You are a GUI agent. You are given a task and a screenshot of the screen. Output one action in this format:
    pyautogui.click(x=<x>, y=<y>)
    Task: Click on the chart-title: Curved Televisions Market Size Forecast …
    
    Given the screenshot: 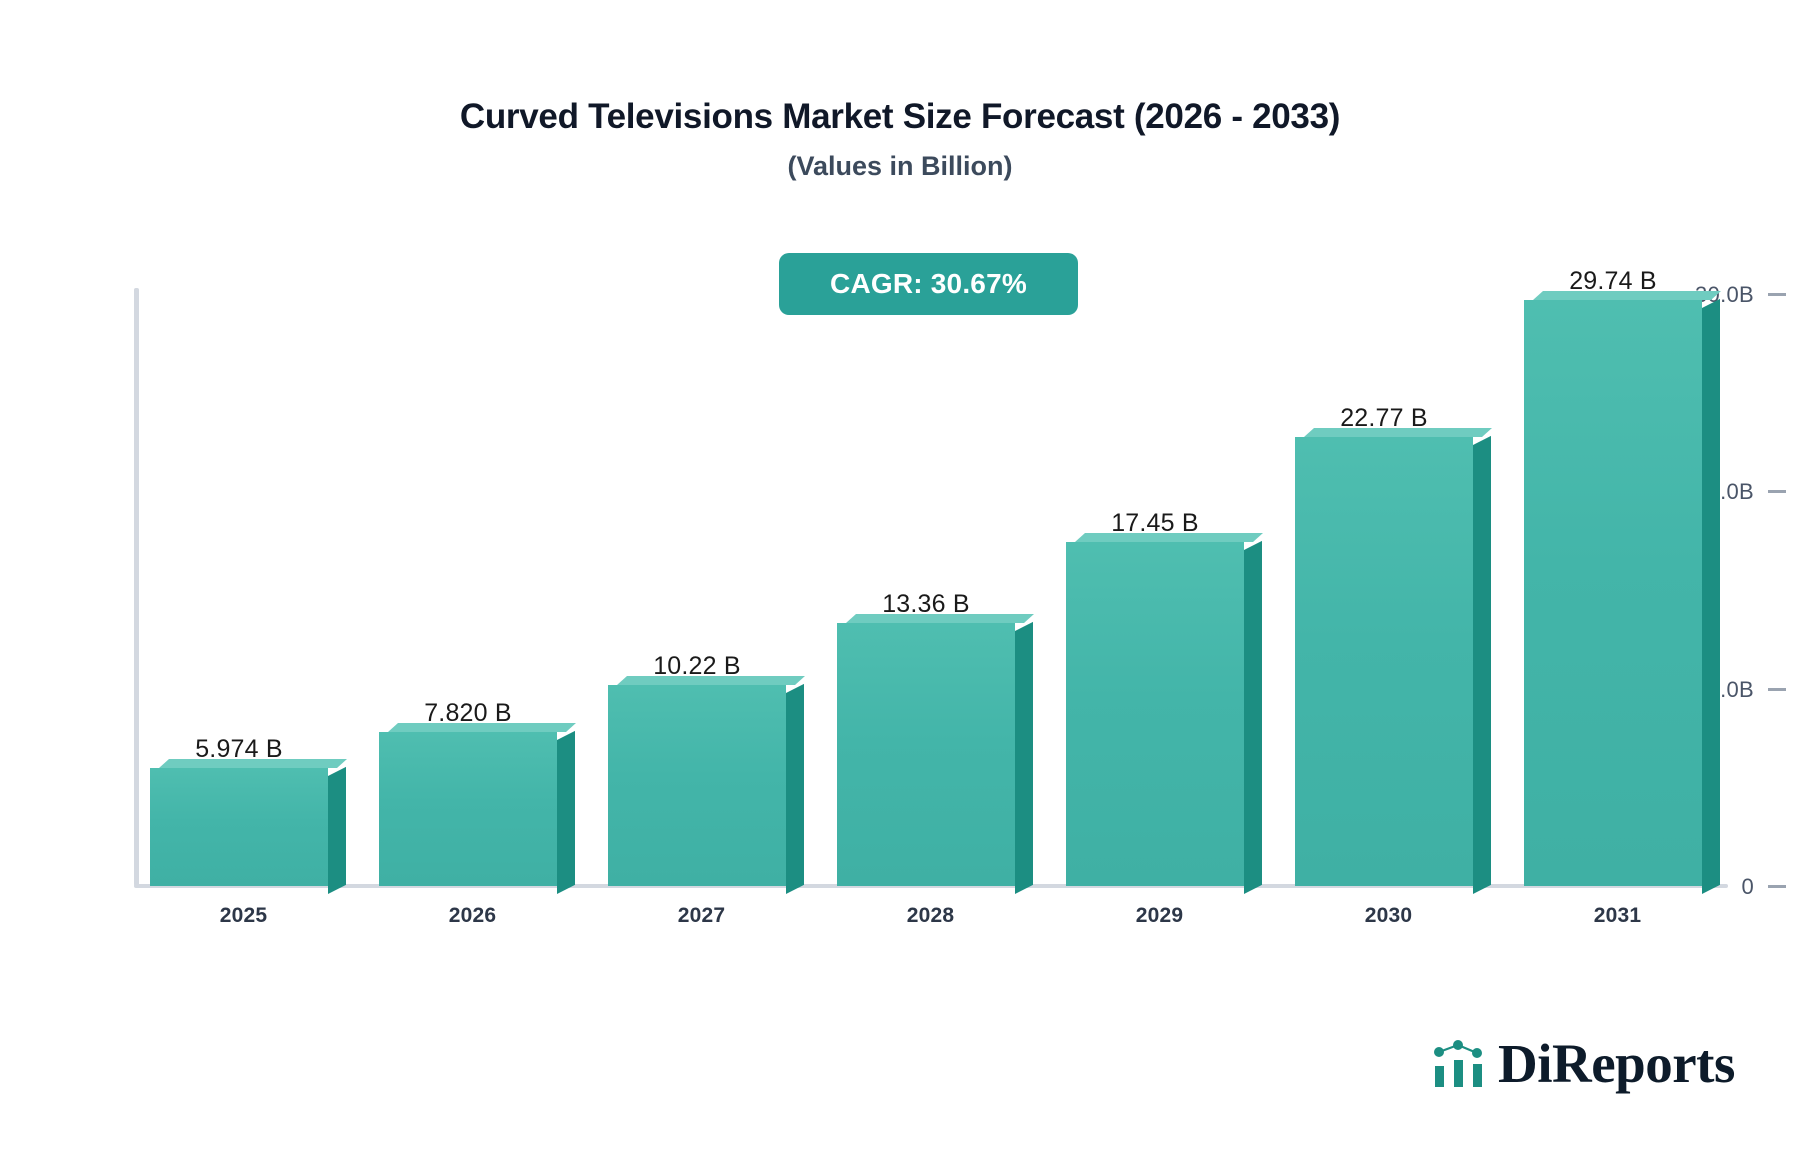 What is the action you would take?
    pyautogui.click(x=900, y=116)
    